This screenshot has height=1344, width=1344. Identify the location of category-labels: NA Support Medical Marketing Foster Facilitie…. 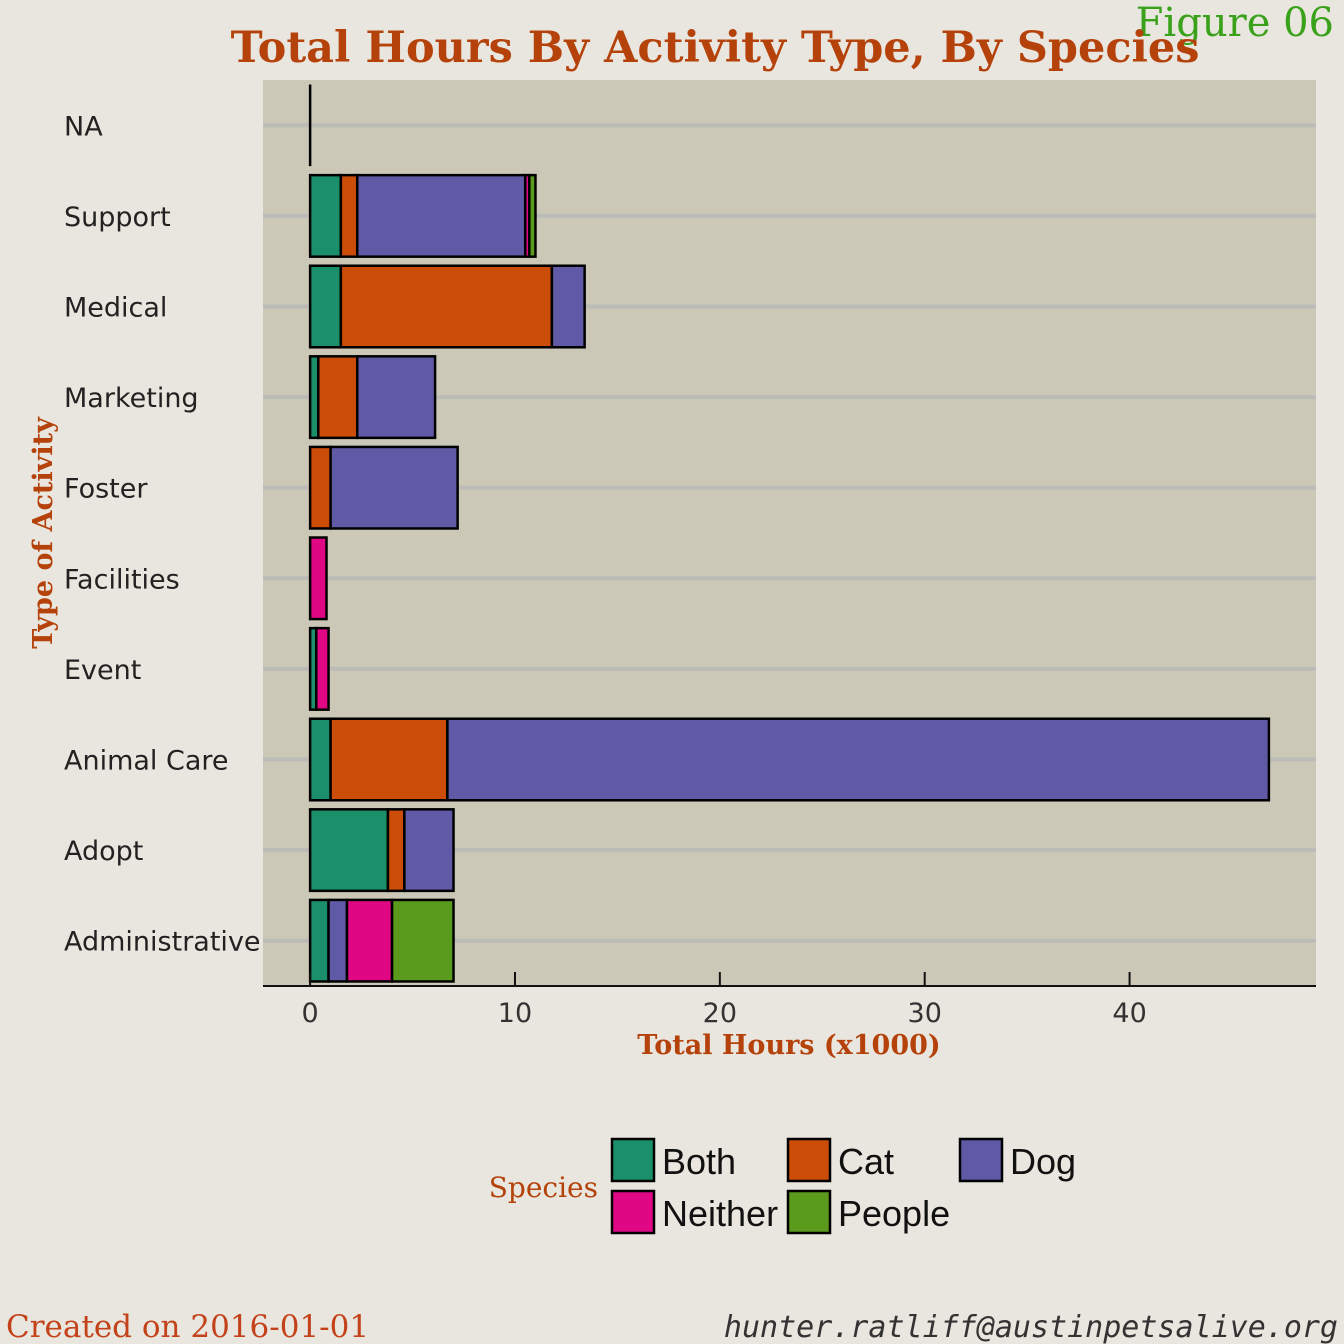
(162, 534).